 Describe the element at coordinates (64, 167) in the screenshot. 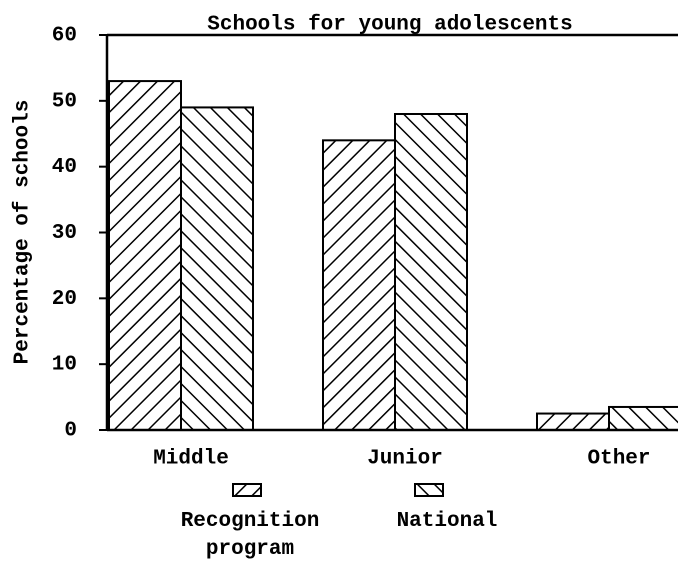

I see `y-tick-label: 40` at that location.